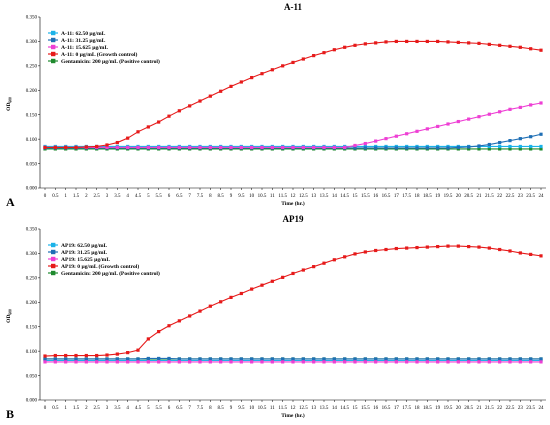 The image size is (550, 425). What do you see at coordinates (85, 260) in the screenshot?
I see `legend-label: AP19: 15.625 µg/mL` at bounding box center [85, 260].